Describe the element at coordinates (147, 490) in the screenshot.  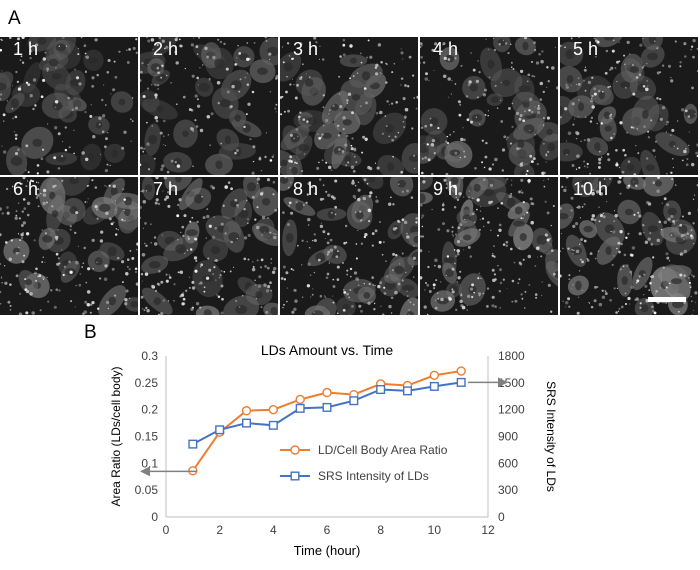
I see `y-tick-label: 0.05` at that location.